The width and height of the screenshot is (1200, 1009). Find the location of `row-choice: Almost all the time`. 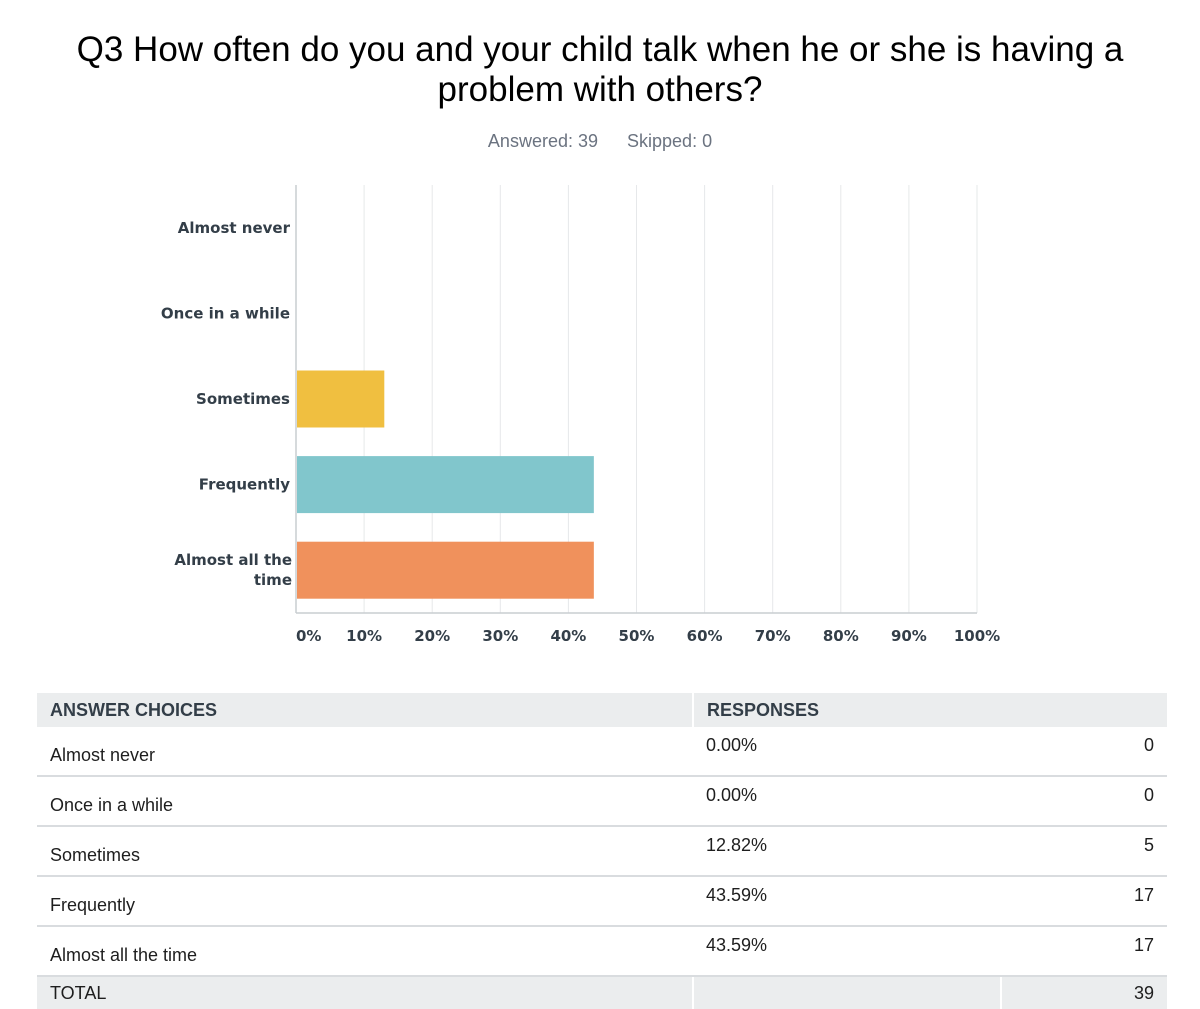

row-choice: Almost all the time is located at coordinates (365, 951).